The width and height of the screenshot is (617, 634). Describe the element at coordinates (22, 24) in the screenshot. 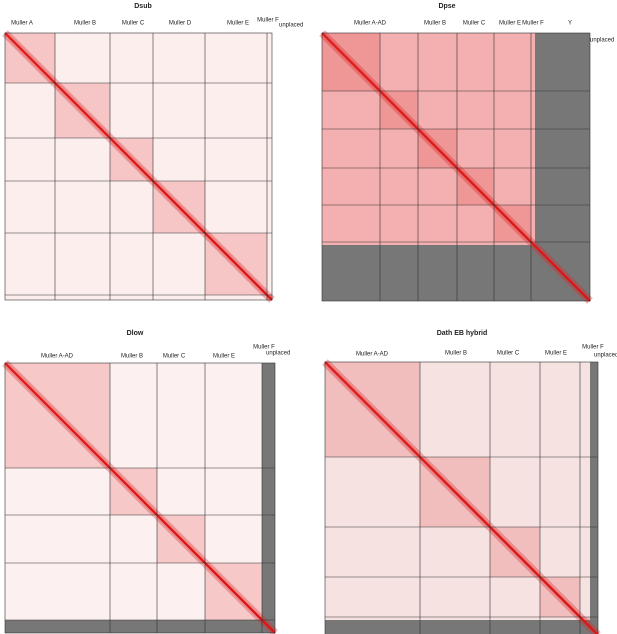

I see `axis-label: Muller A` at that location.